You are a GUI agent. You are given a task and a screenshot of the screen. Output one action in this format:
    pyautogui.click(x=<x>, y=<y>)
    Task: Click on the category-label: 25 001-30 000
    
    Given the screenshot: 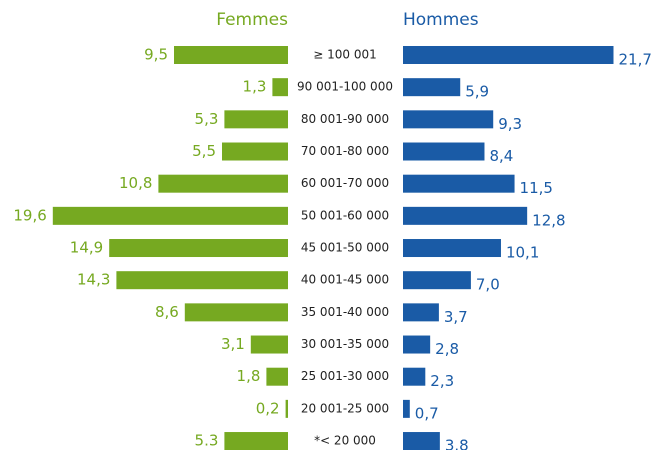 What is the action you would take?
    pyautogui.click(x=345, y=376)
    